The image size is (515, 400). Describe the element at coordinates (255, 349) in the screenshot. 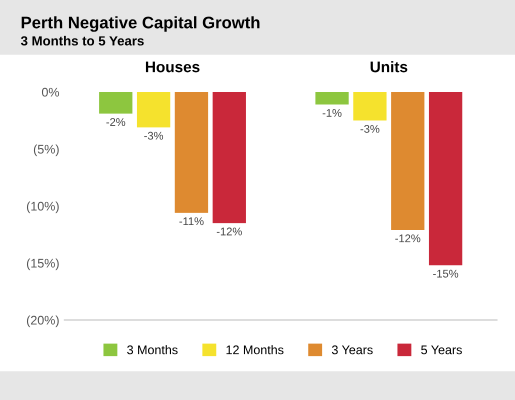

I see `legend-label: 12 Months` at that location.